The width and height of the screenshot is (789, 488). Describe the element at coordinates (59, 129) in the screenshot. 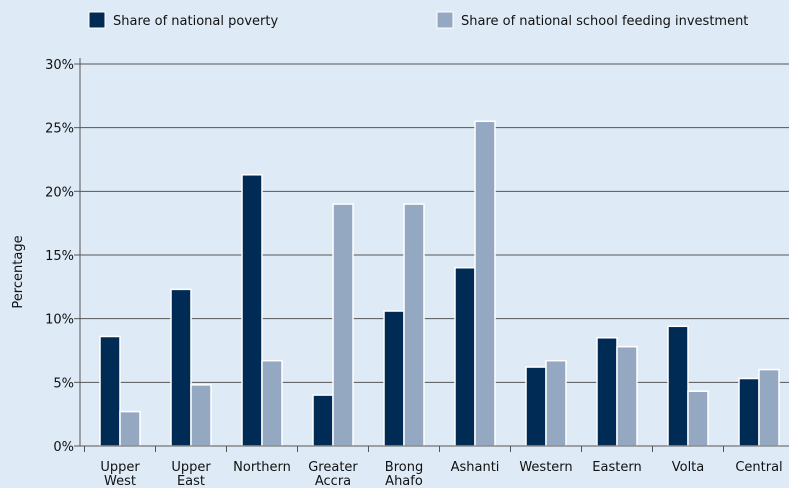

I see `y-tick-label: 25%` at that location.